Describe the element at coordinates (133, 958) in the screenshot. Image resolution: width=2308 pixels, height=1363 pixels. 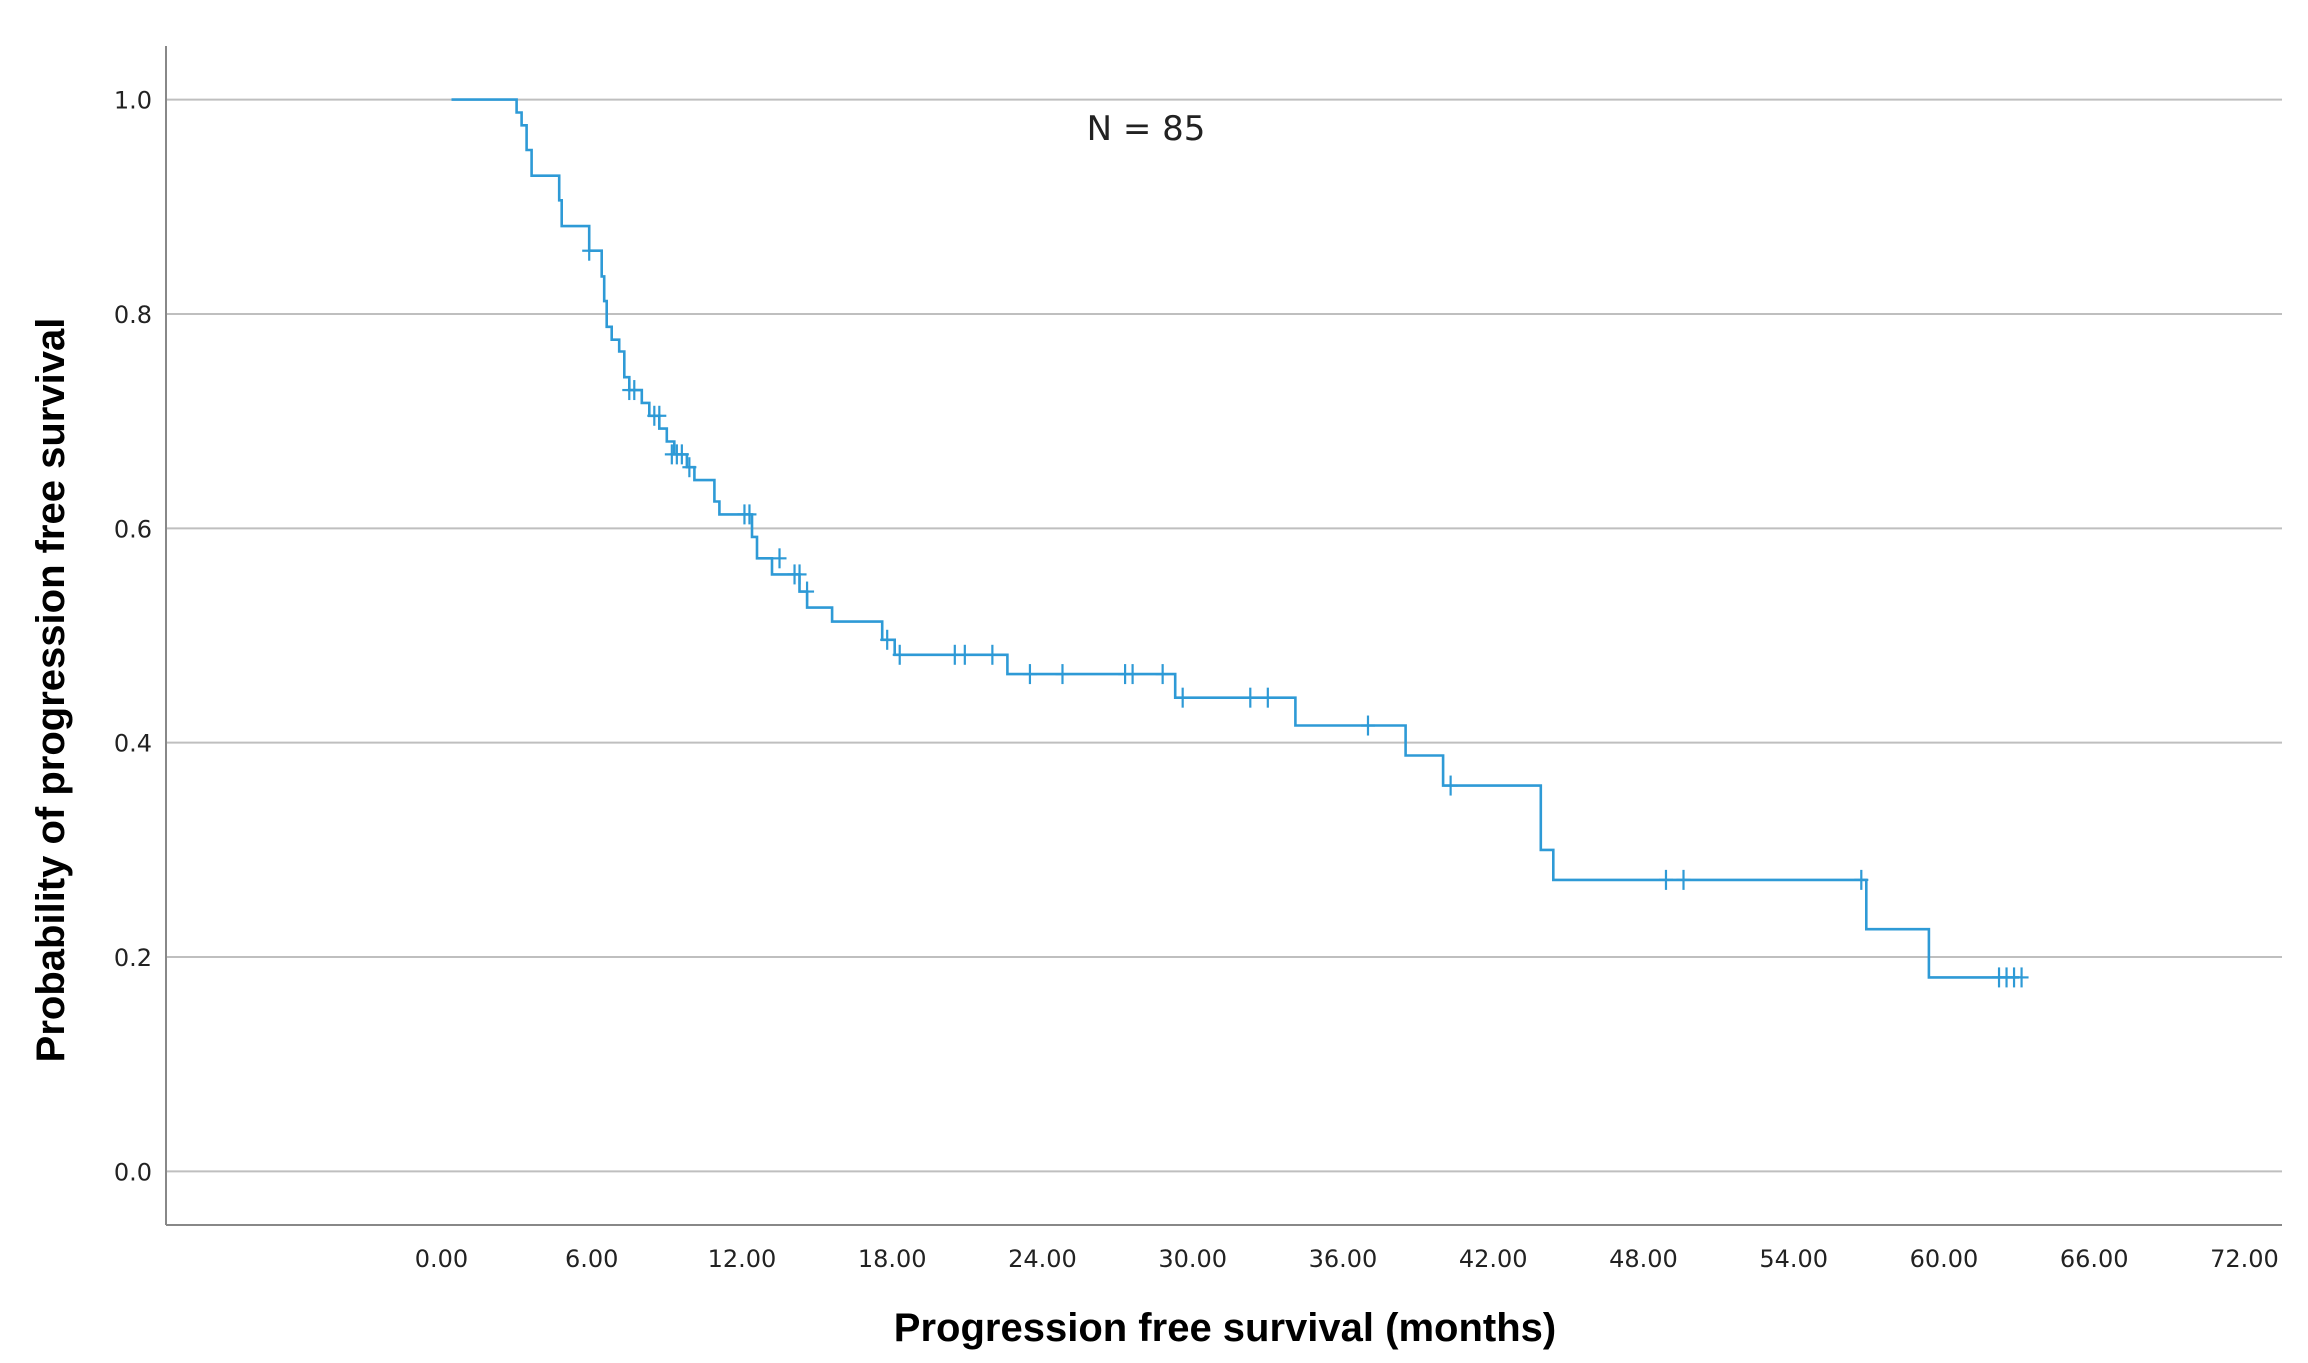
I see `y-tick-label: 0.2` at that location.